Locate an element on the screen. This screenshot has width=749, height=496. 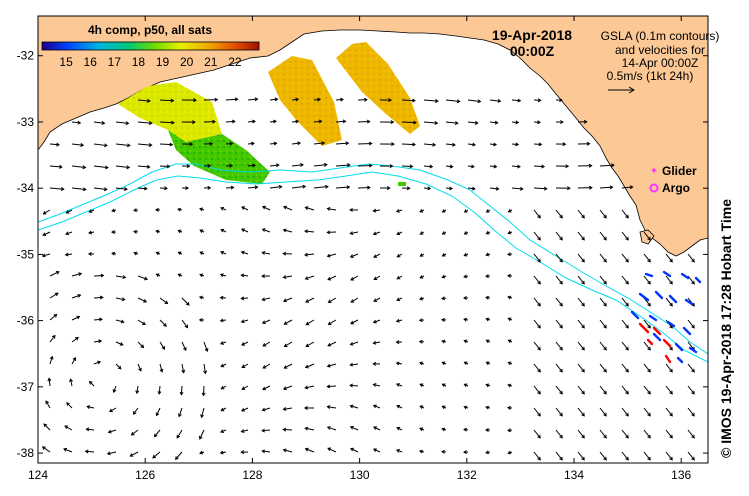
colorbar-tick-6: 21 is located at coordinates (211, 62).